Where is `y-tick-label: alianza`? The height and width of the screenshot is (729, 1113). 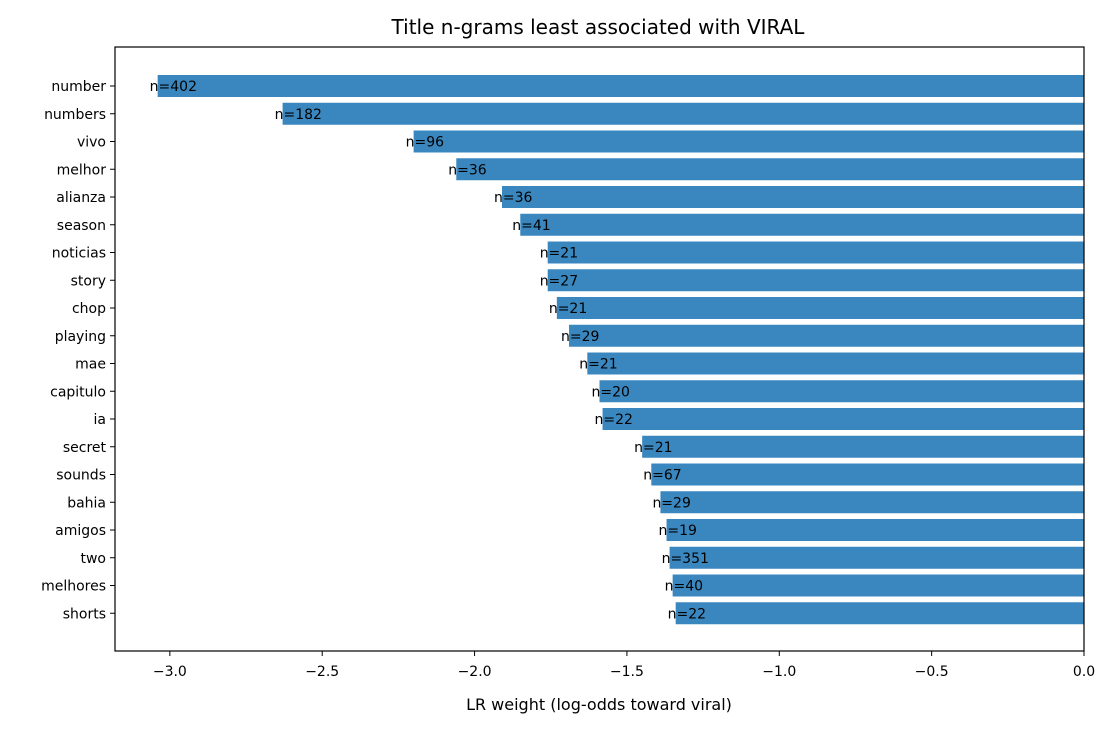
y-tick-label: alianza is located at coordinates (81, 198).